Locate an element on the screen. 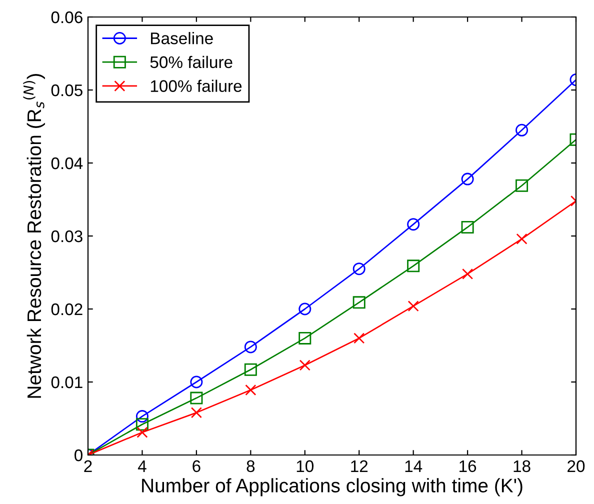  legend-label: 50% failure is located at coordinates (191, 62).